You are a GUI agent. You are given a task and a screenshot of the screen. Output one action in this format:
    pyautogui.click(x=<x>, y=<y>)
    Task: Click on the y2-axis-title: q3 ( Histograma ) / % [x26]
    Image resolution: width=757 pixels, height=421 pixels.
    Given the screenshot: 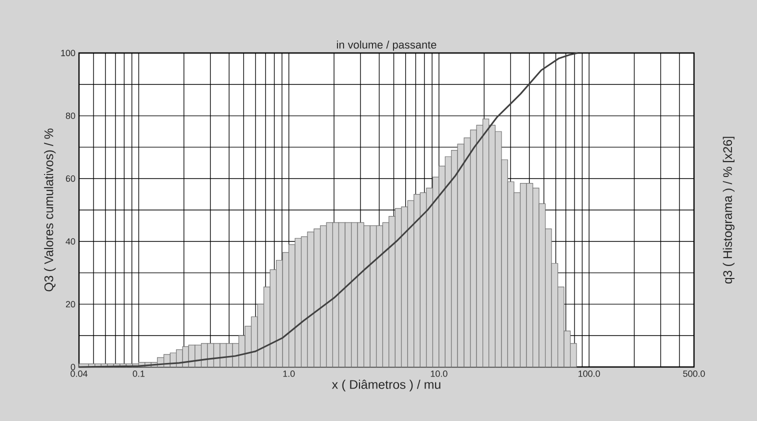 What is the action you would take?
    pyautogui.click(x=728, y=210)
    